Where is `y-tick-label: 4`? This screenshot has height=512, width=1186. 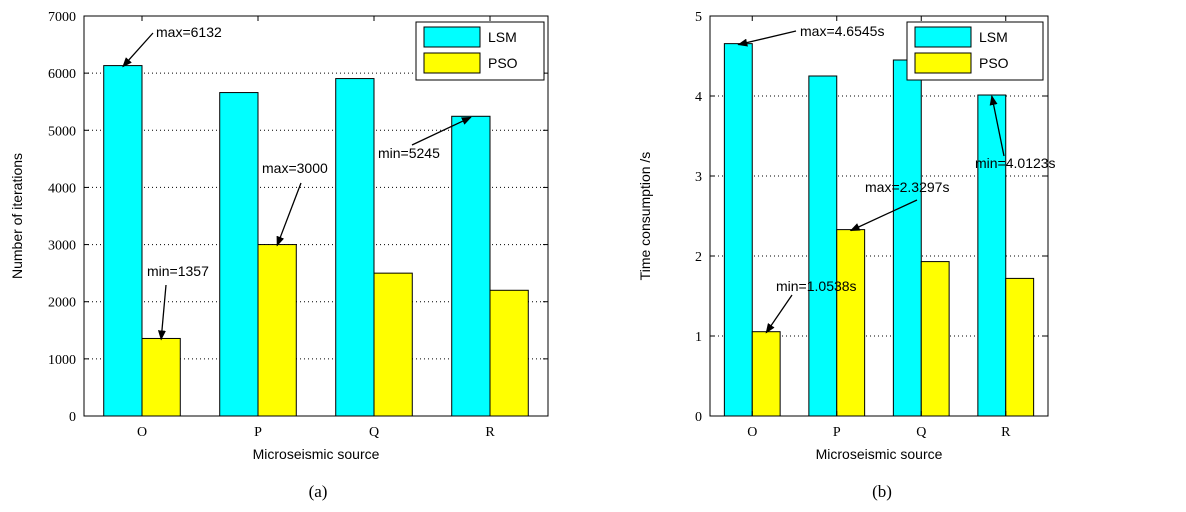
y-tick-label: 4 is located at coordinates (698, 97).